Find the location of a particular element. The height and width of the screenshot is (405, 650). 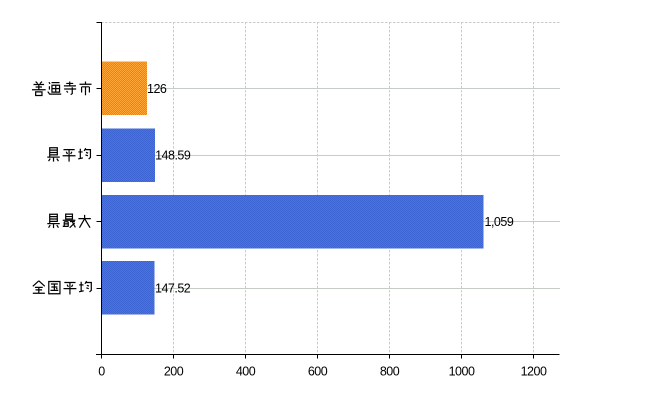

svg-text: 148.59 is located at coordinates (173, 155).